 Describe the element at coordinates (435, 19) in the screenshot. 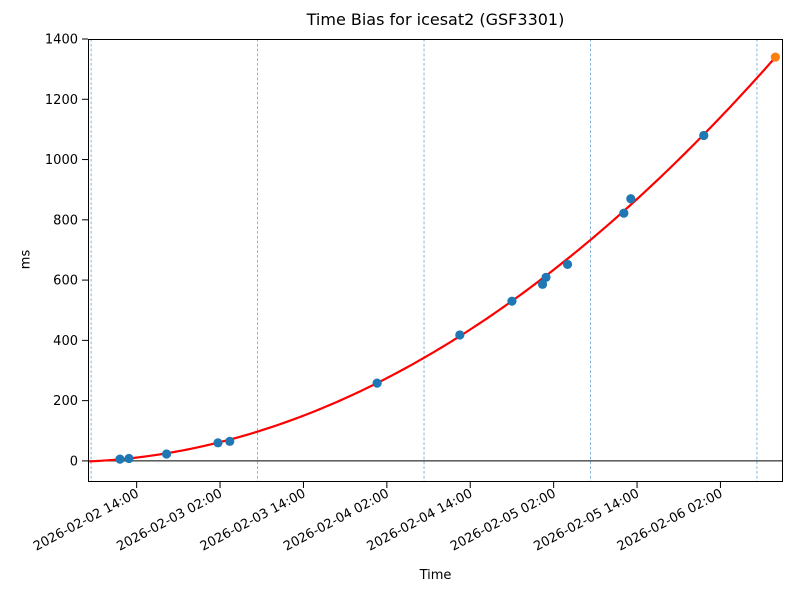

I see `chart-title: Time Bias for icesat2 (GSF3301)` at that location.